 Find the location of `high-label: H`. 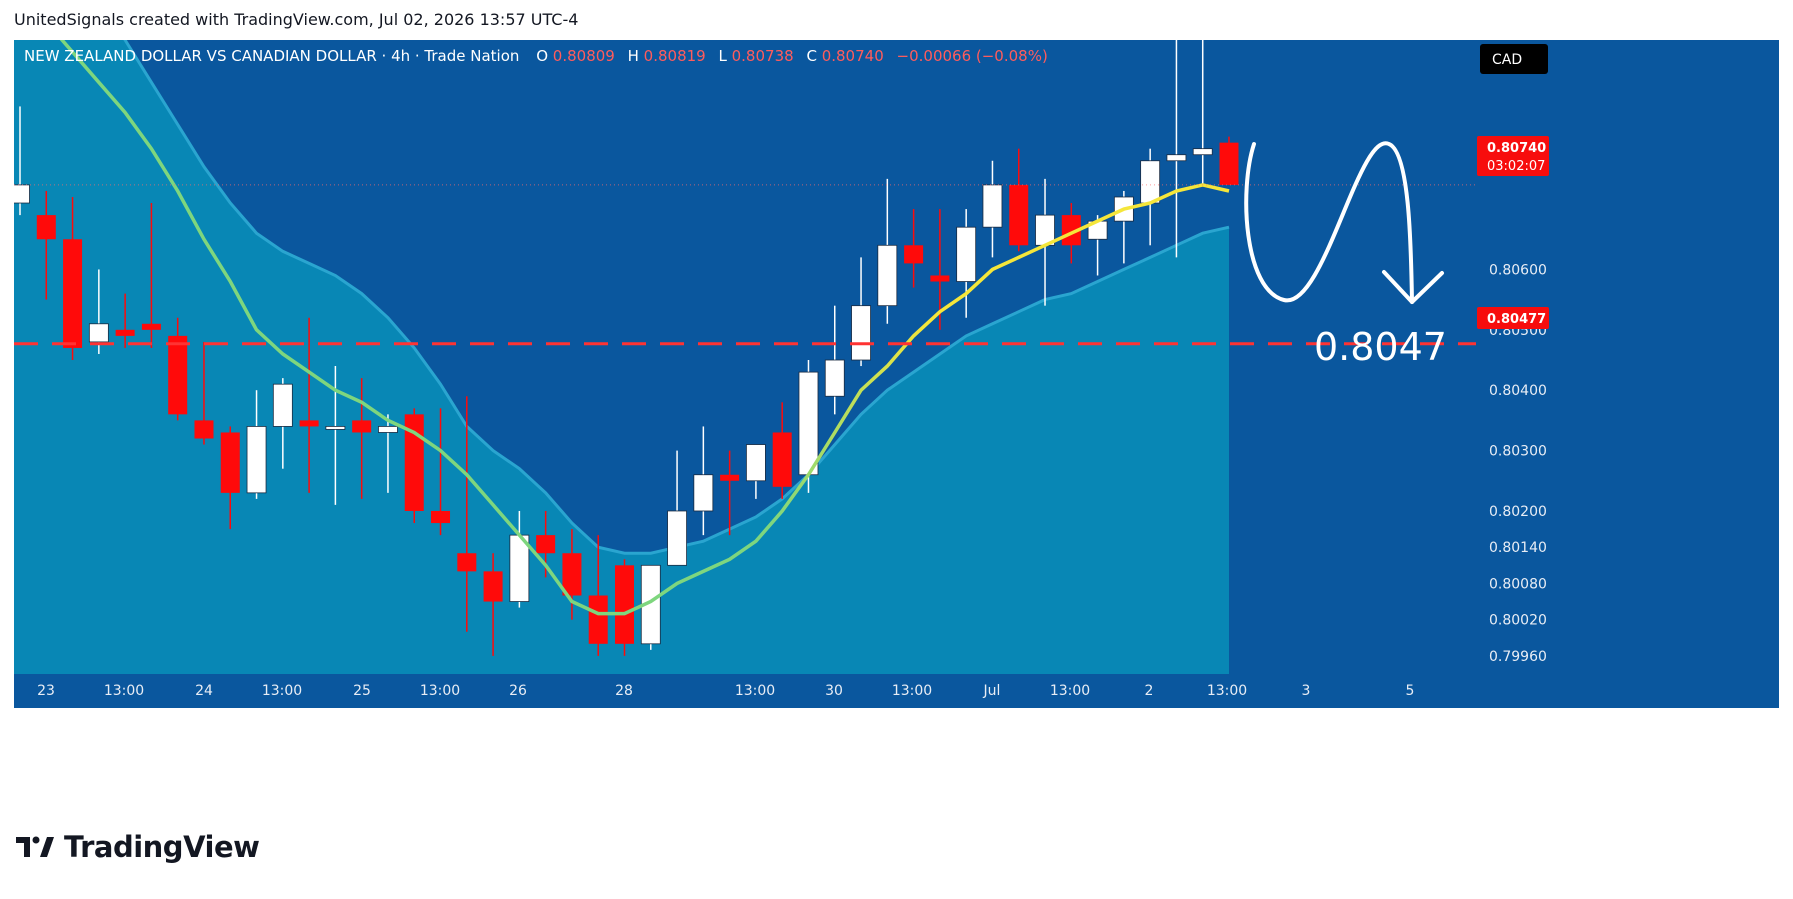

high-label: H is located at coordinates (633, 56).